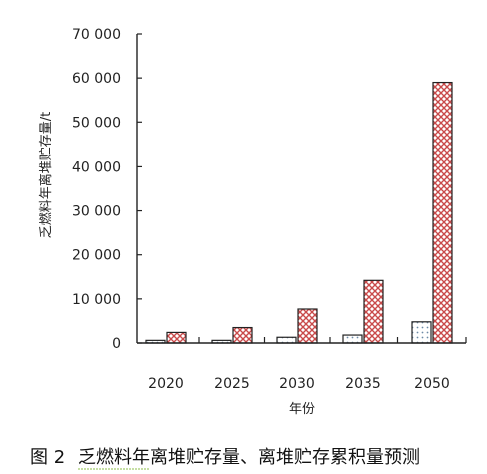 This screenshot has width=487, height=474. I want to click on y-tick-label-3: 30 000, so click(96, 212).